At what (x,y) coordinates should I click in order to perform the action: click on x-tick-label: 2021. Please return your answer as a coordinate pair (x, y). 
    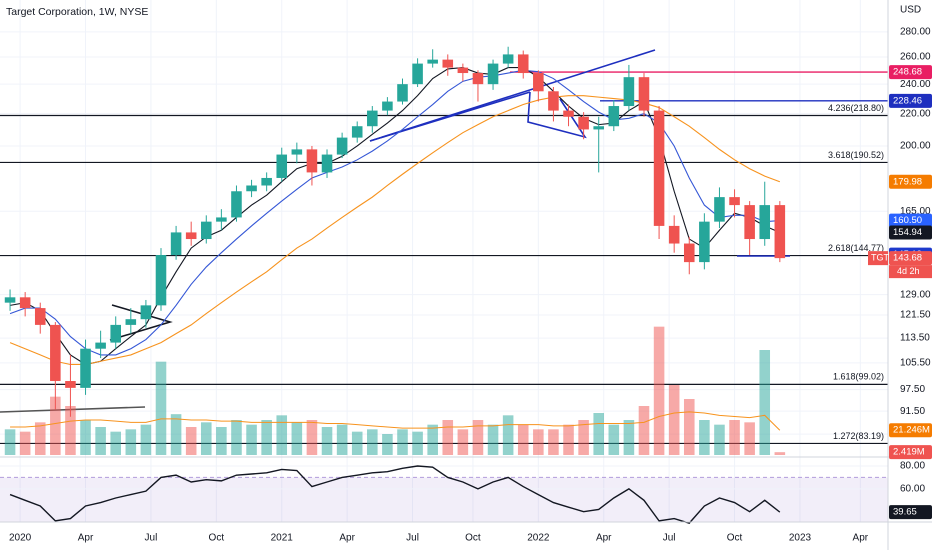
    Looking at the image, I should click on (282, 538).